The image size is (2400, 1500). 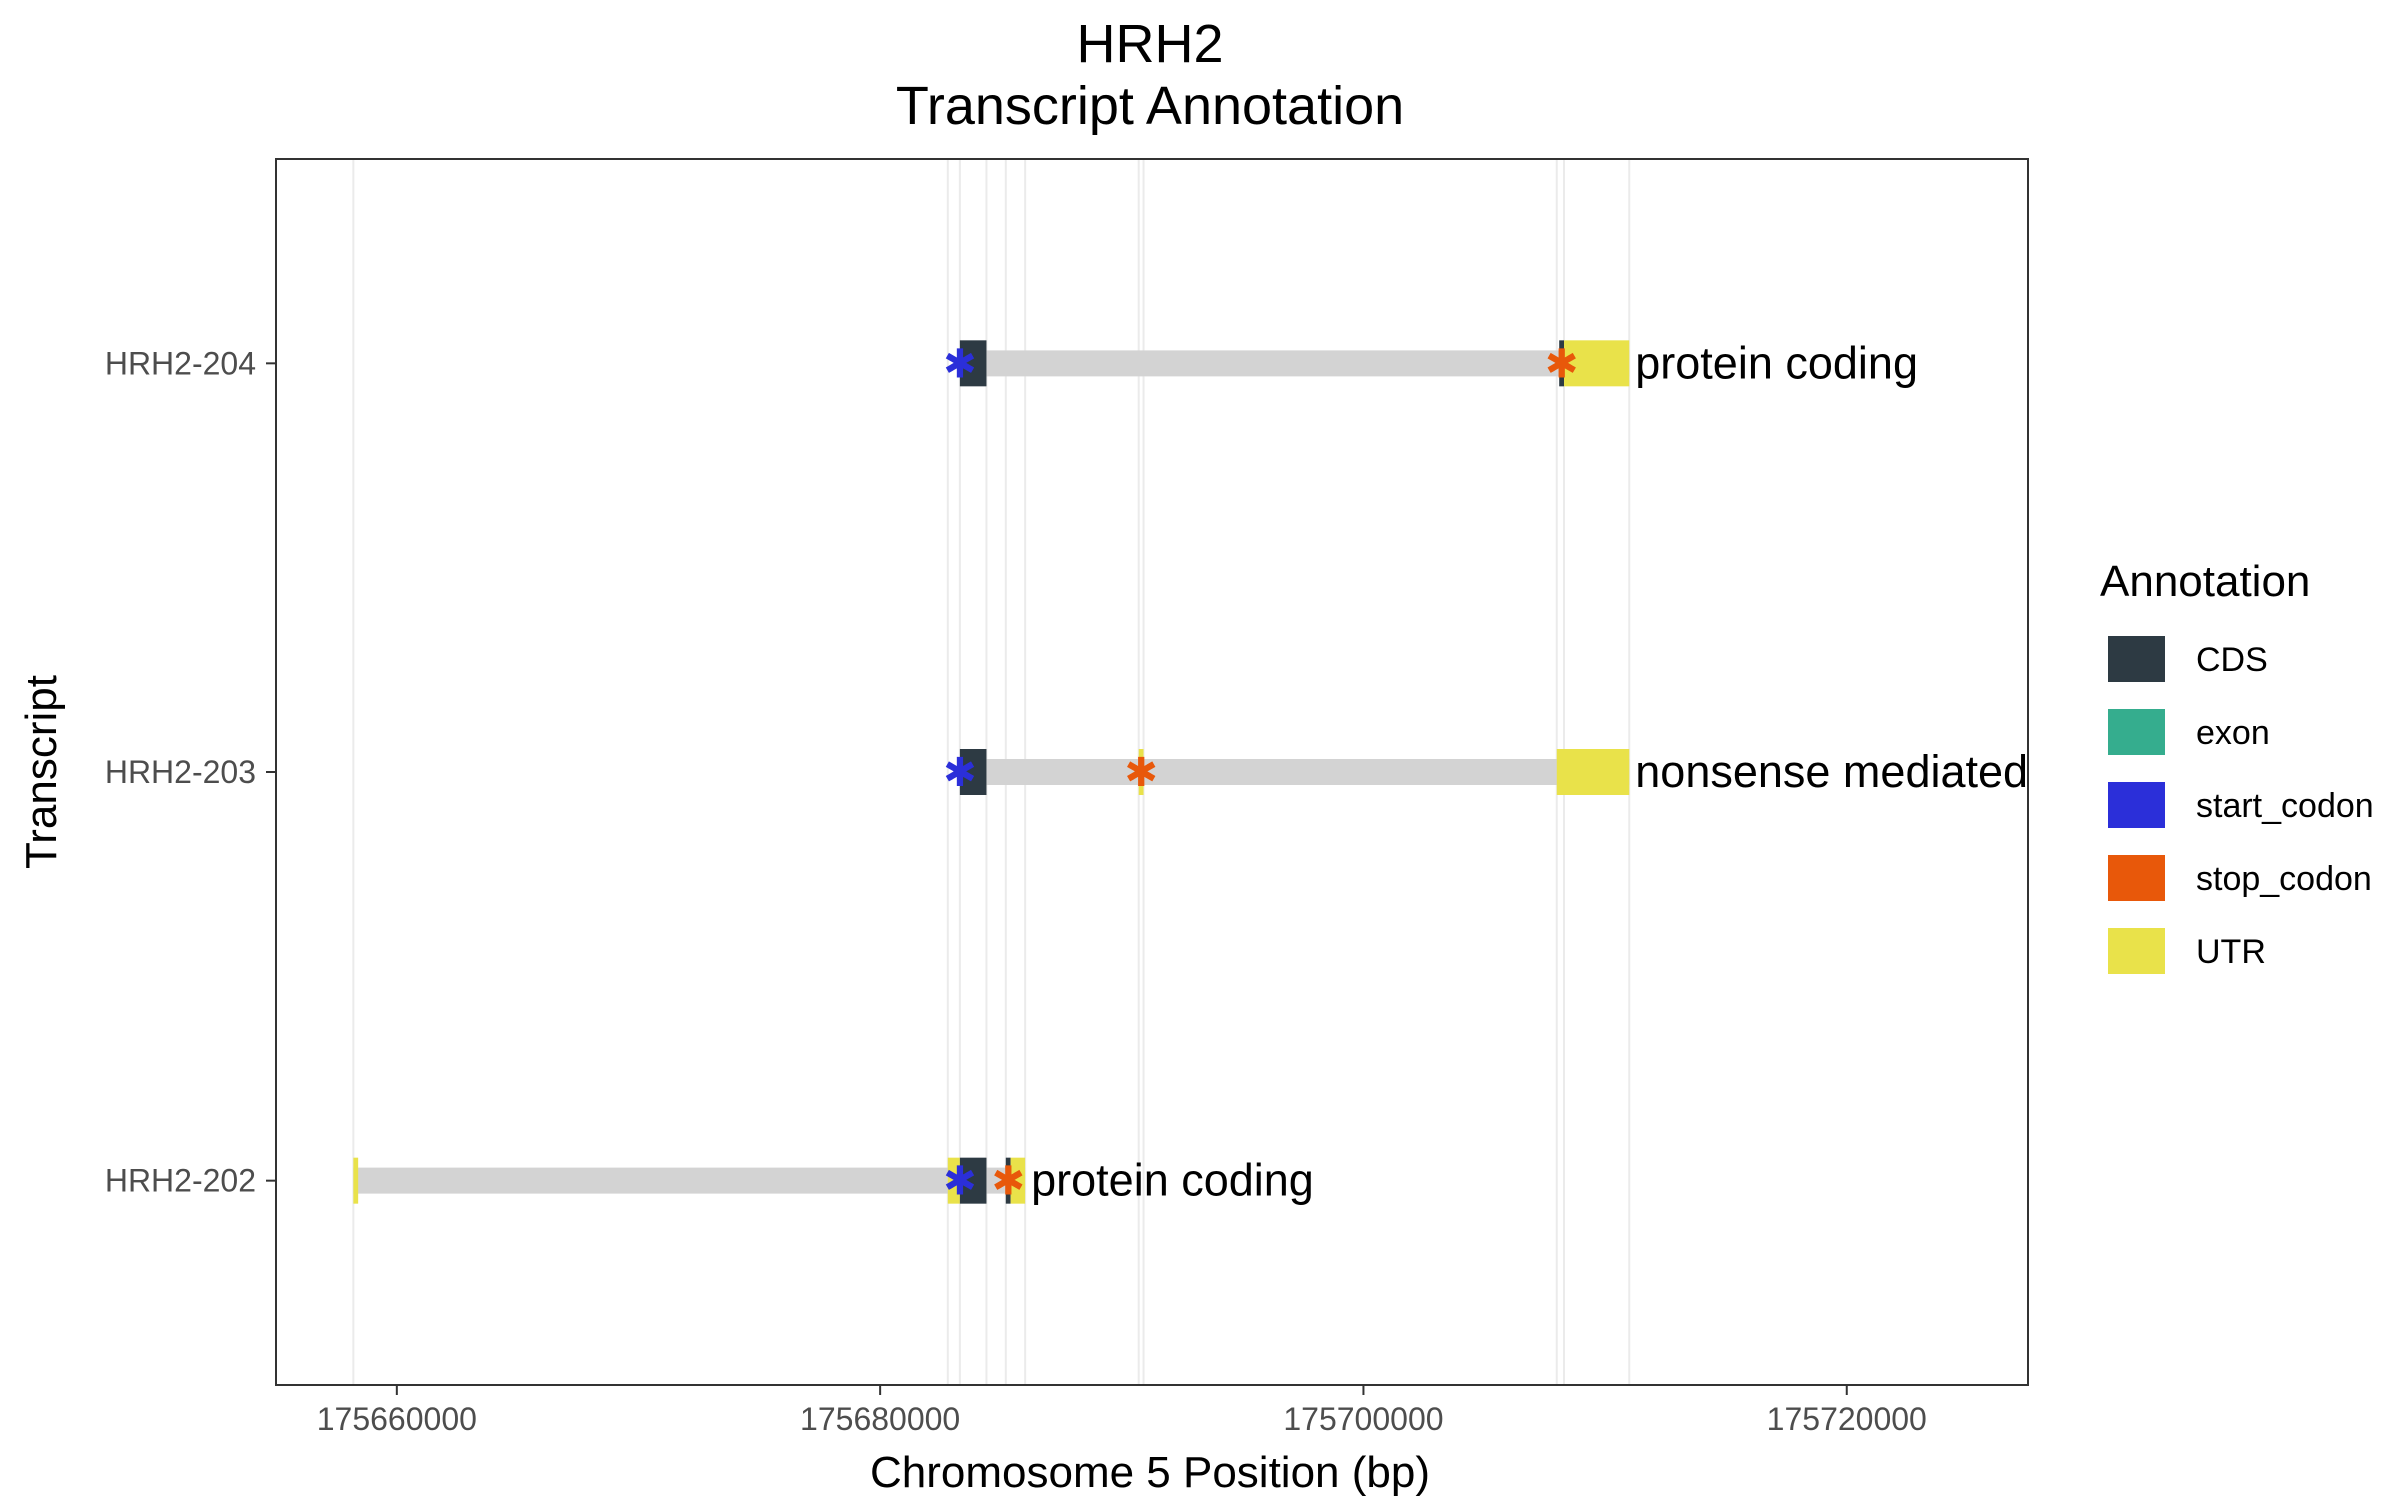 I want to click on y-axis: HRH2-204 HRH2-203 HRH2-202, so click(x=190, y=772).